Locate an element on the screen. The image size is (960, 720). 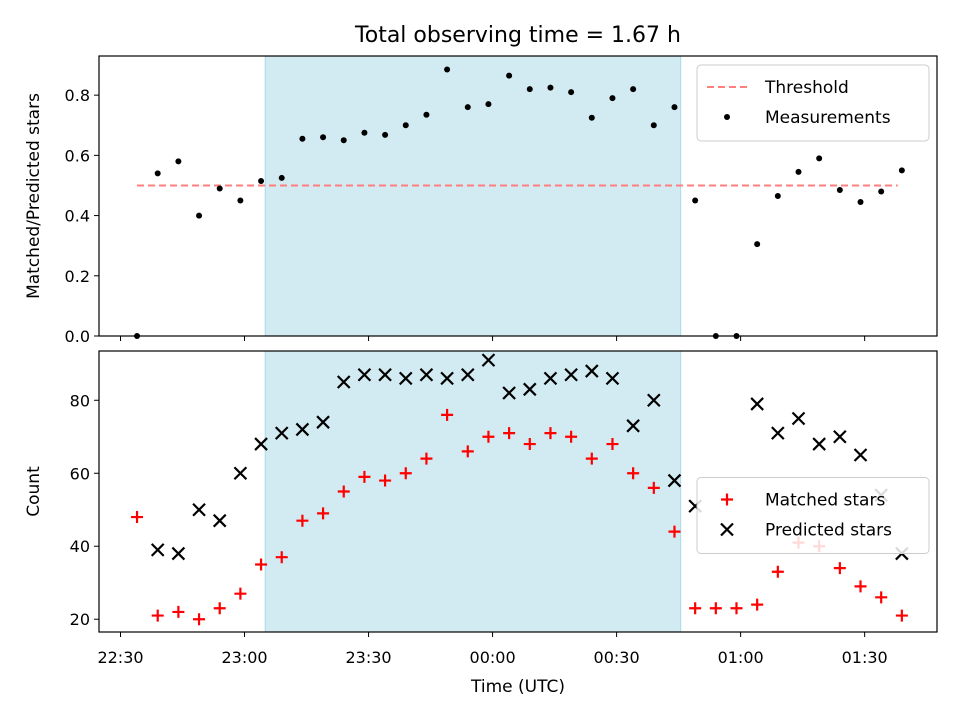
legend-label: Measurements is located at coordinates (828, 118).